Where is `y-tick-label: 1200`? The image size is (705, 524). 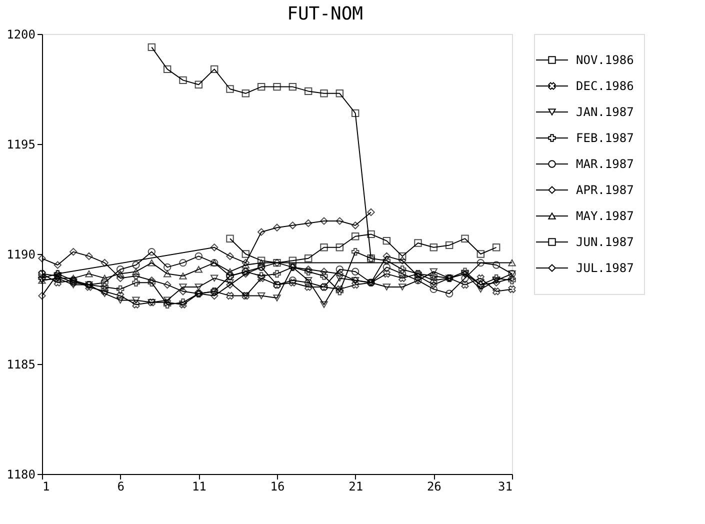
y-tick-label: 1200 is located at coordinates (21, 35).